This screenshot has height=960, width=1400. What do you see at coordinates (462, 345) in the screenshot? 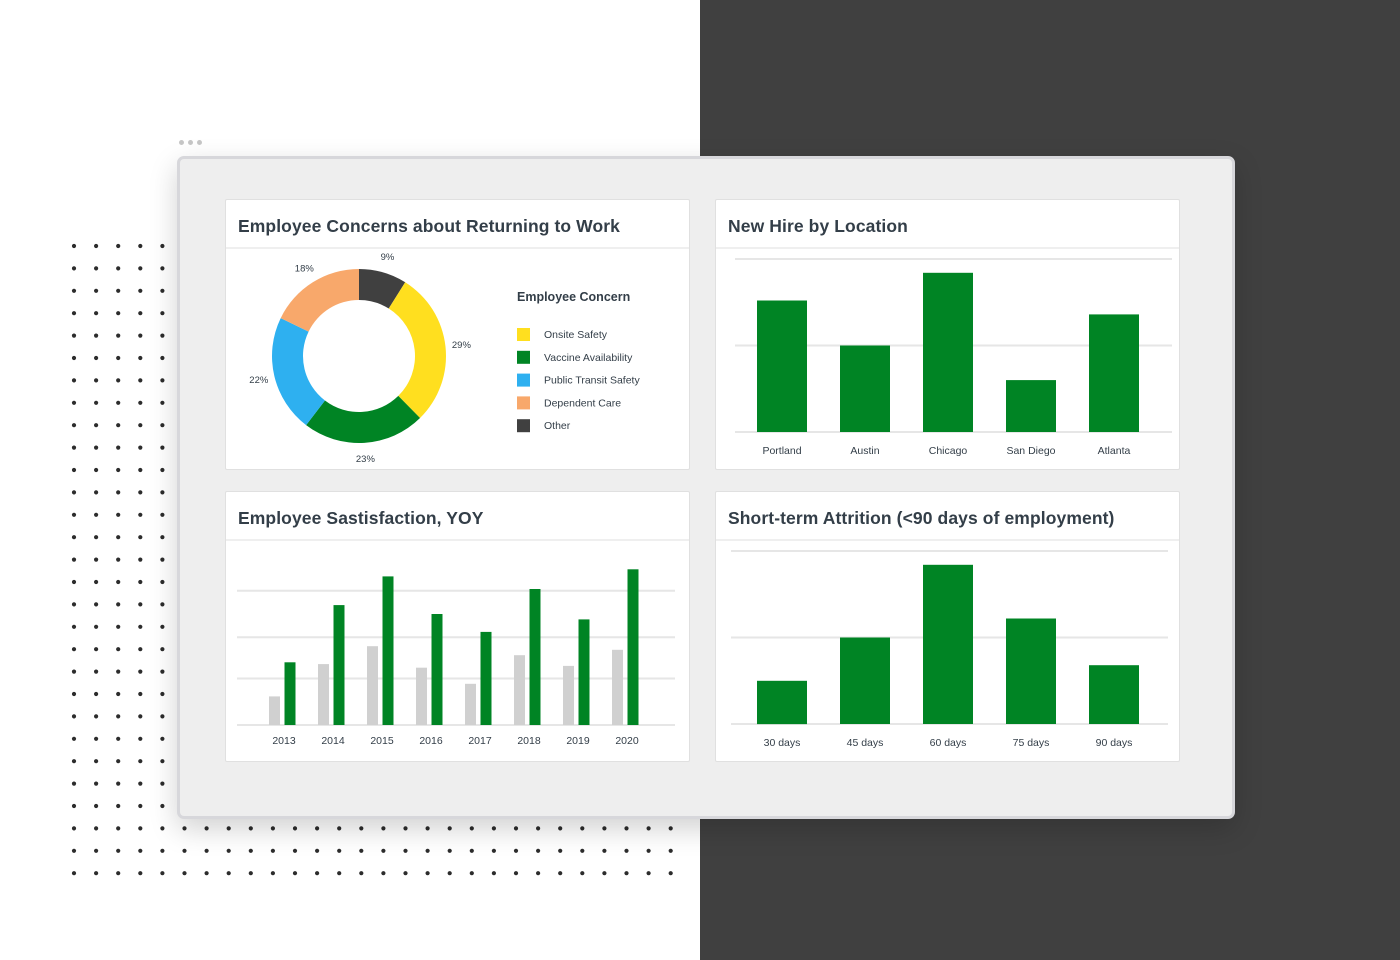
I see `donut-slice-label: 29%` at bounding box center [462, 345].